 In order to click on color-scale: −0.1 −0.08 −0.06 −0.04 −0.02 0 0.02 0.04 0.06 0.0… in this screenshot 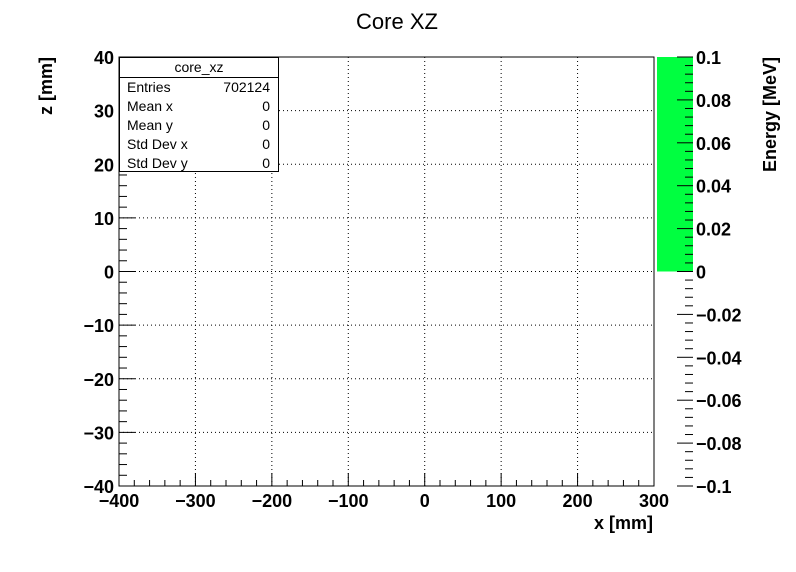, I will do `click(699, 272)`.